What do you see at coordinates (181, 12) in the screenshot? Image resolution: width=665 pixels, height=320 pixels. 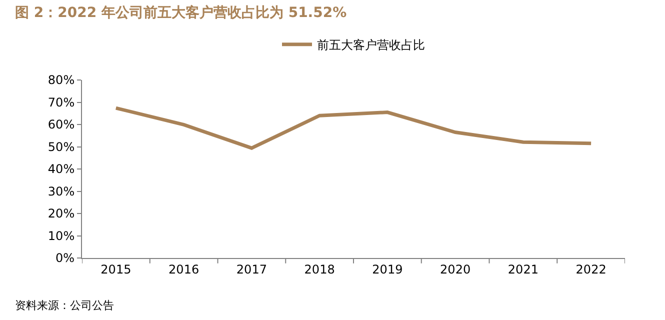 I see `chart-title: 图 2：2022 年公司前五大客户营收占比为 51.52%` at bounding box center [181, 12].